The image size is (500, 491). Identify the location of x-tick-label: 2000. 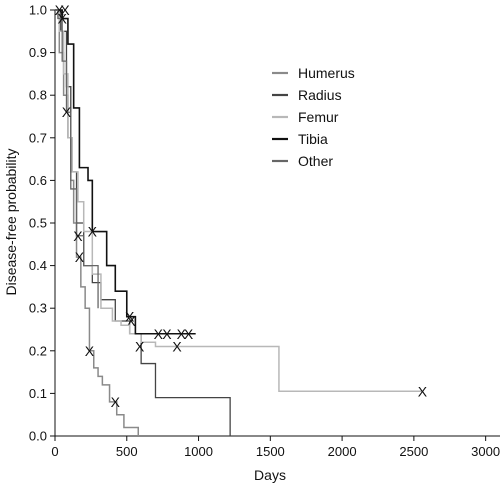
(342, 451).